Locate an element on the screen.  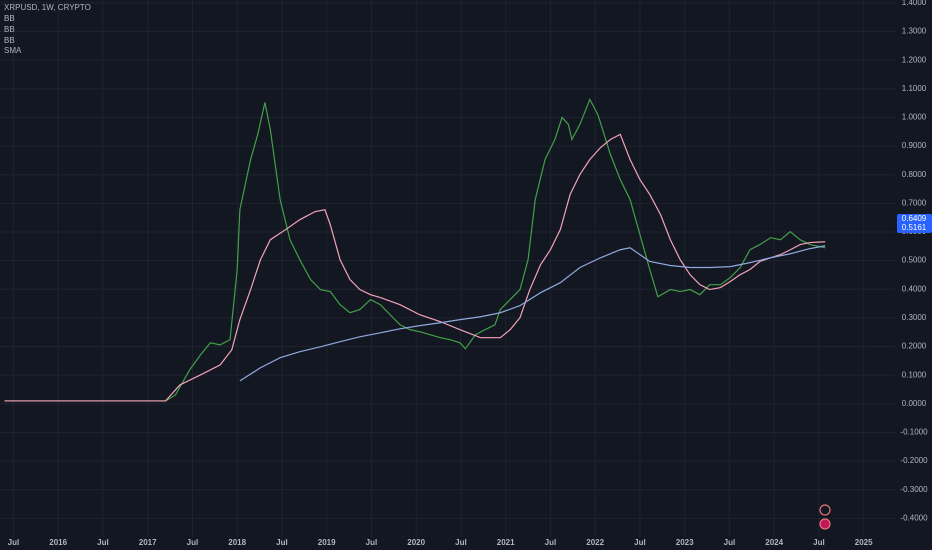
legend: XRPUSD, 1W, CRYPTO BB BB BB SMA is located at coordinates (47, 29).